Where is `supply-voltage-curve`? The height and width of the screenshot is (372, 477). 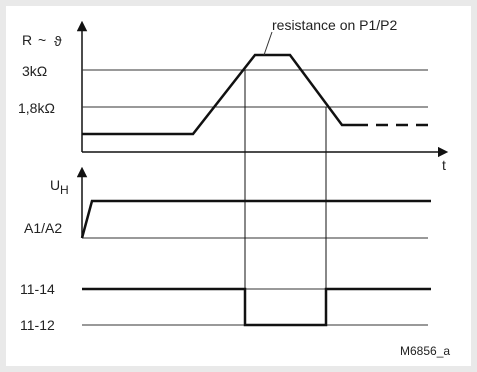
supply-voltage-curve is located at coordinates (255, 219).